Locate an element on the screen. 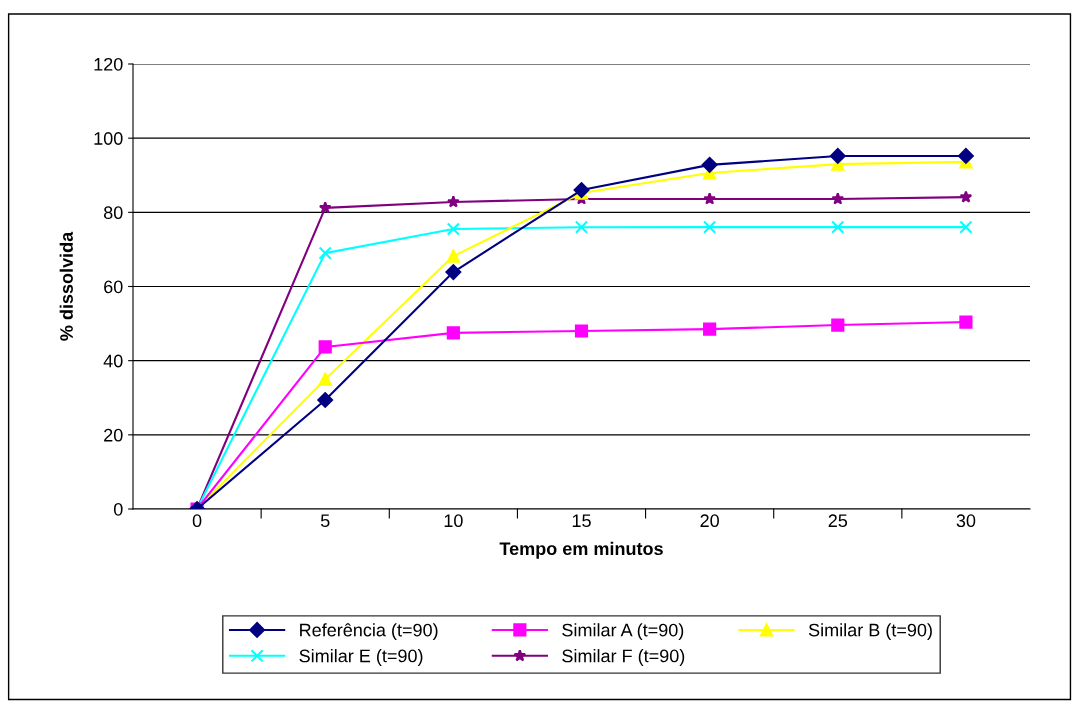 The image size is (1078, 703). y-tick-label: 0 is located at coordinates (118, 509).